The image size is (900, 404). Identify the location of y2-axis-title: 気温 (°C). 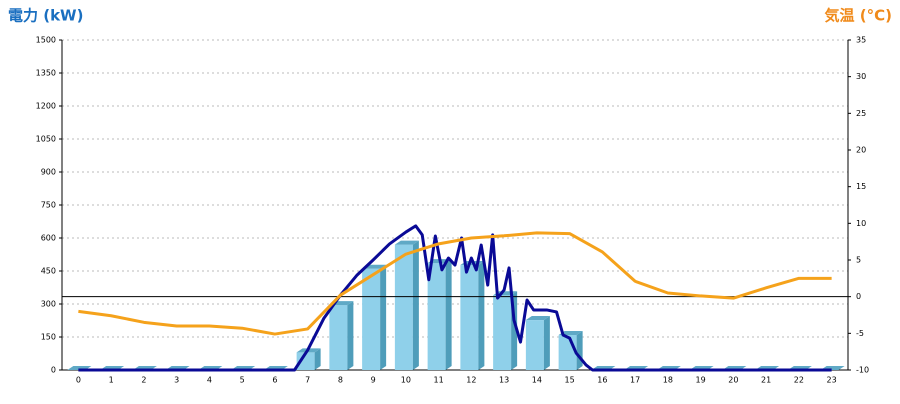
(858, 16).